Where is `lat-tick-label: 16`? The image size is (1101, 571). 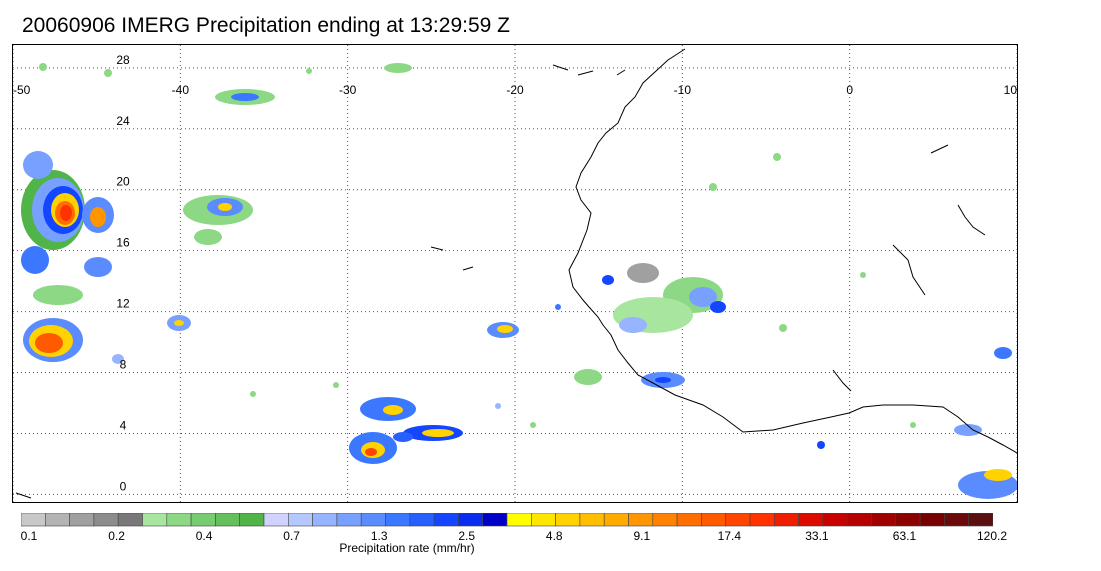 lat-tick-label: 16 is located at coordinates (123, 243).